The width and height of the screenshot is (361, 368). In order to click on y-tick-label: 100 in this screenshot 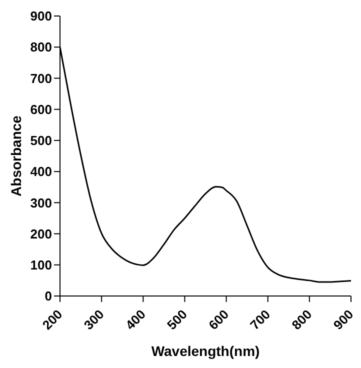, I will do `click(41, 265)`.